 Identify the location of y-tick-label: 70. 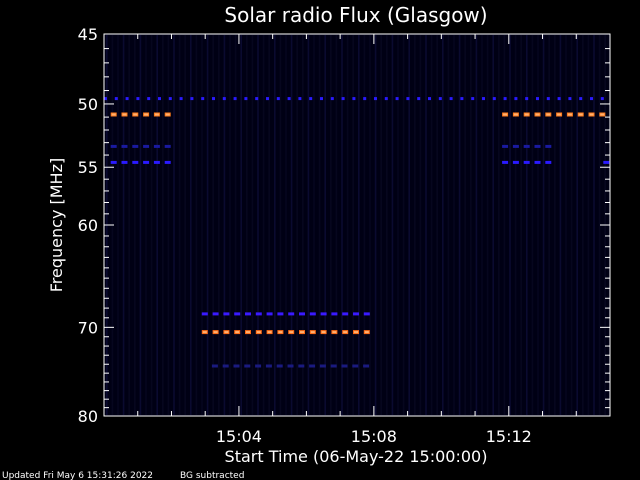
(88, 327).